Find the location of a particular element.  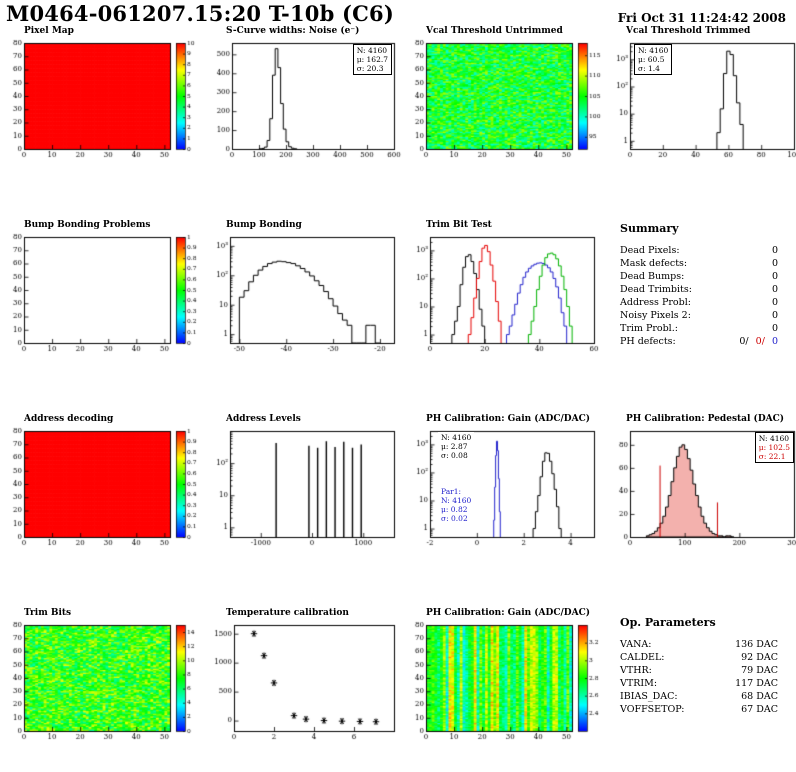

panel-bump-bonding: Bump Bonding is located at coordinates (304, 300).